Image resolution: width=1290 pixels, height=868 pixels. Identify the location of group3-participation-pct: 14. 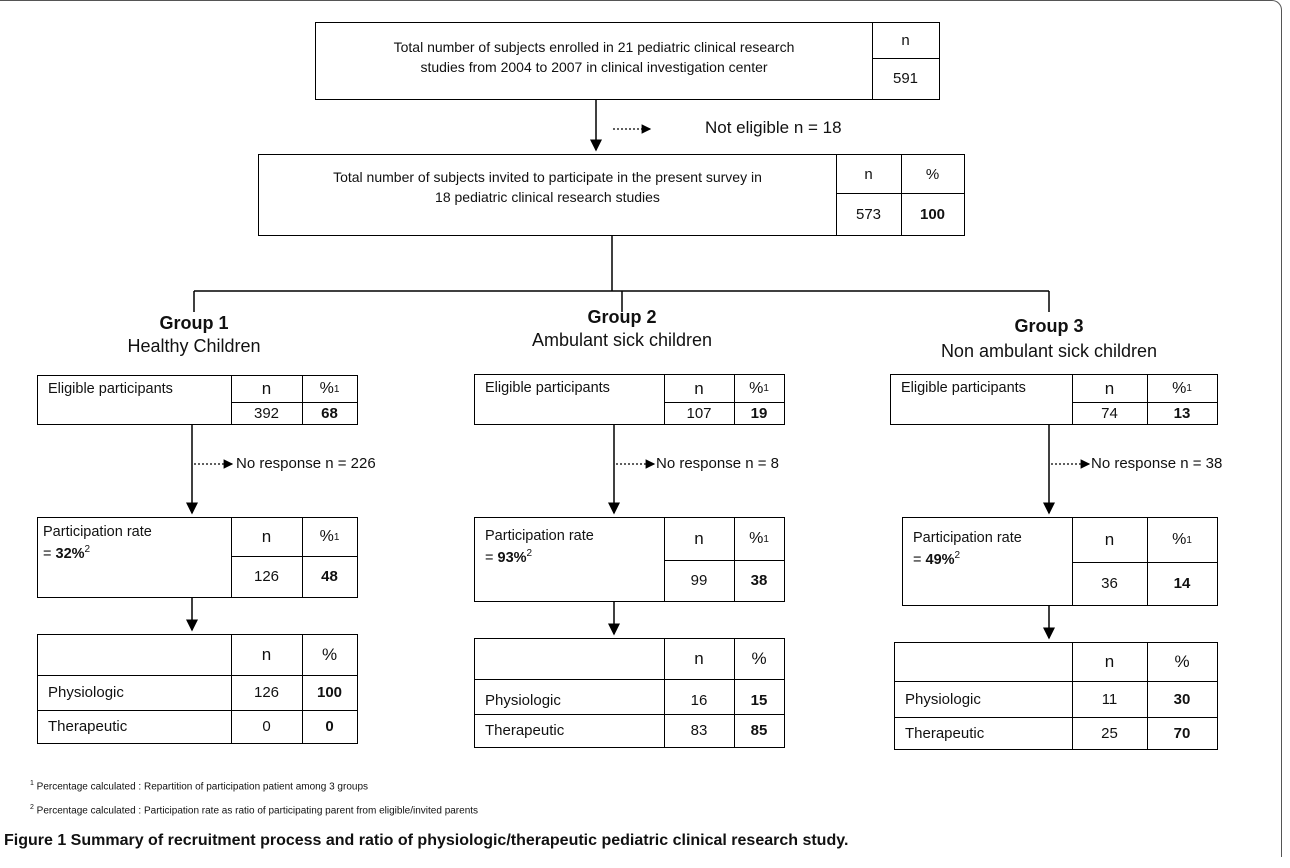
(1182, 583).